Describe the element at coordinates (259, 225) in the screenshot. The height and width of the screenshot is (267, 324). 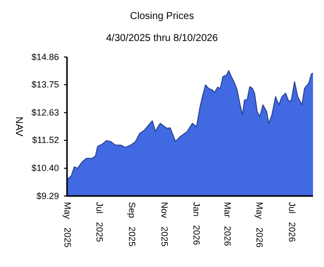
I see `x-tick-label: May 2026` at that location.